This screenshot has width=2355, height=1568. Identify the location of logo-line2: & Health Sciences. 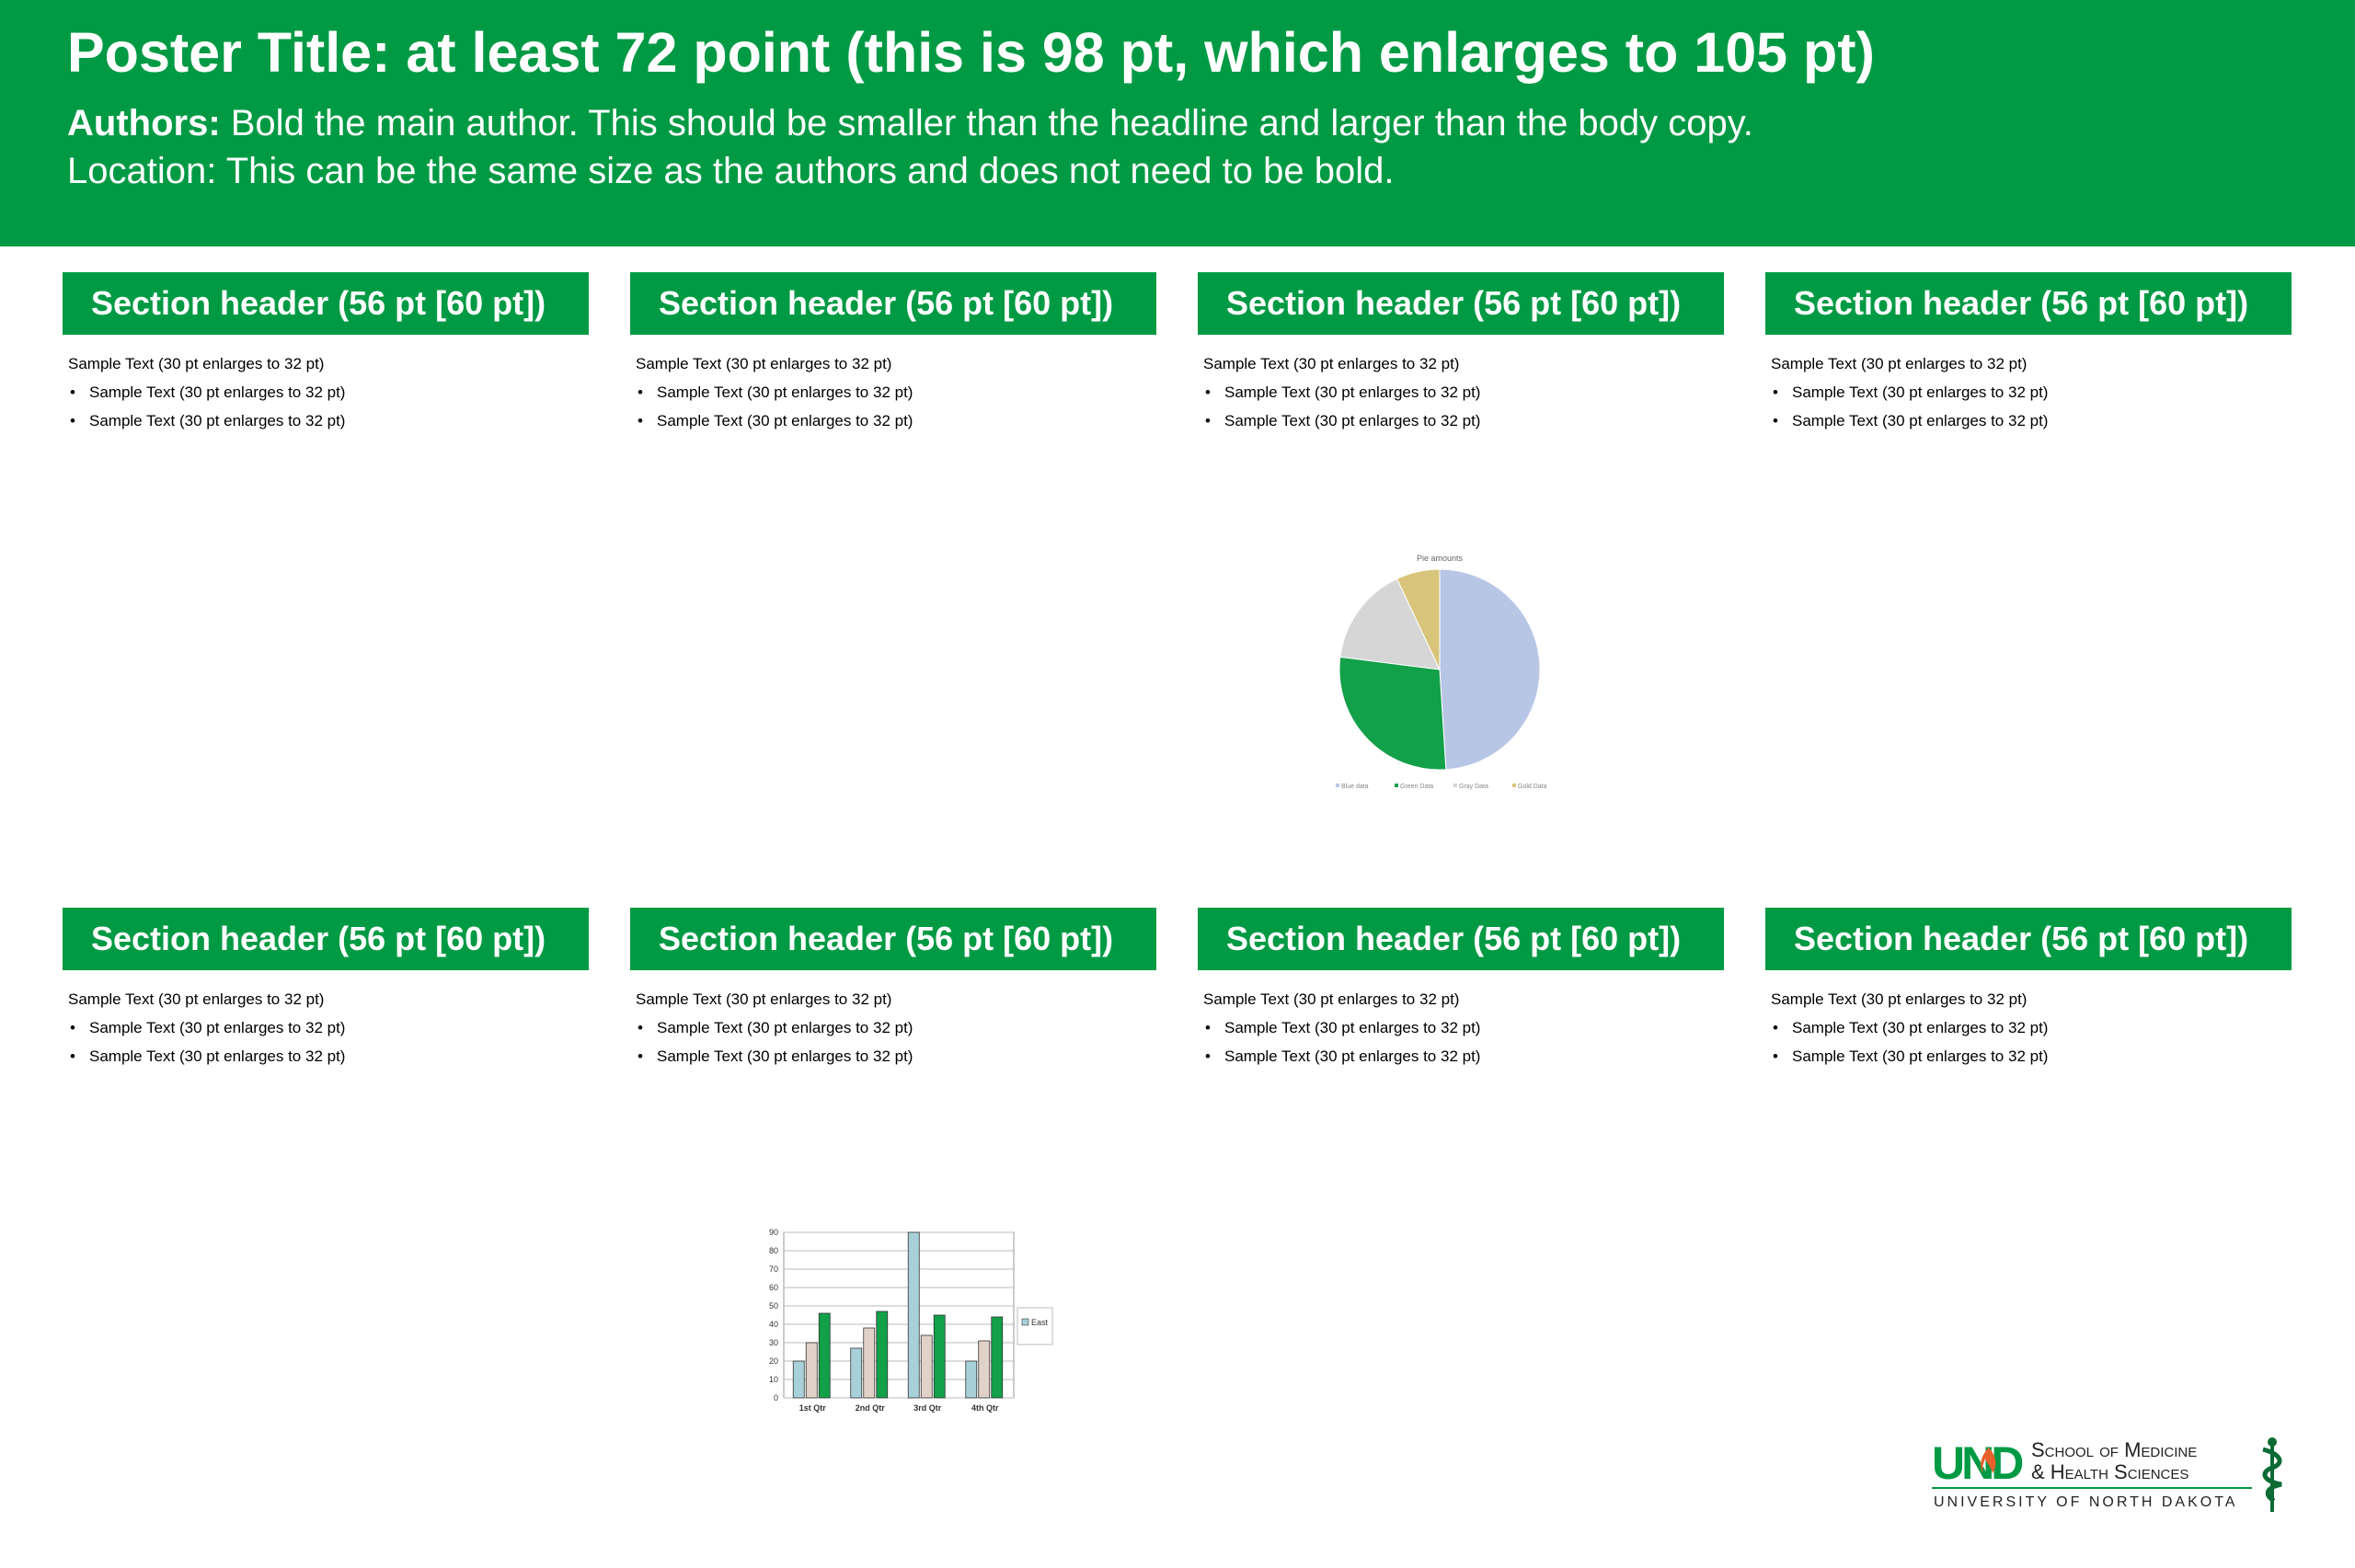
(2109, 1471).